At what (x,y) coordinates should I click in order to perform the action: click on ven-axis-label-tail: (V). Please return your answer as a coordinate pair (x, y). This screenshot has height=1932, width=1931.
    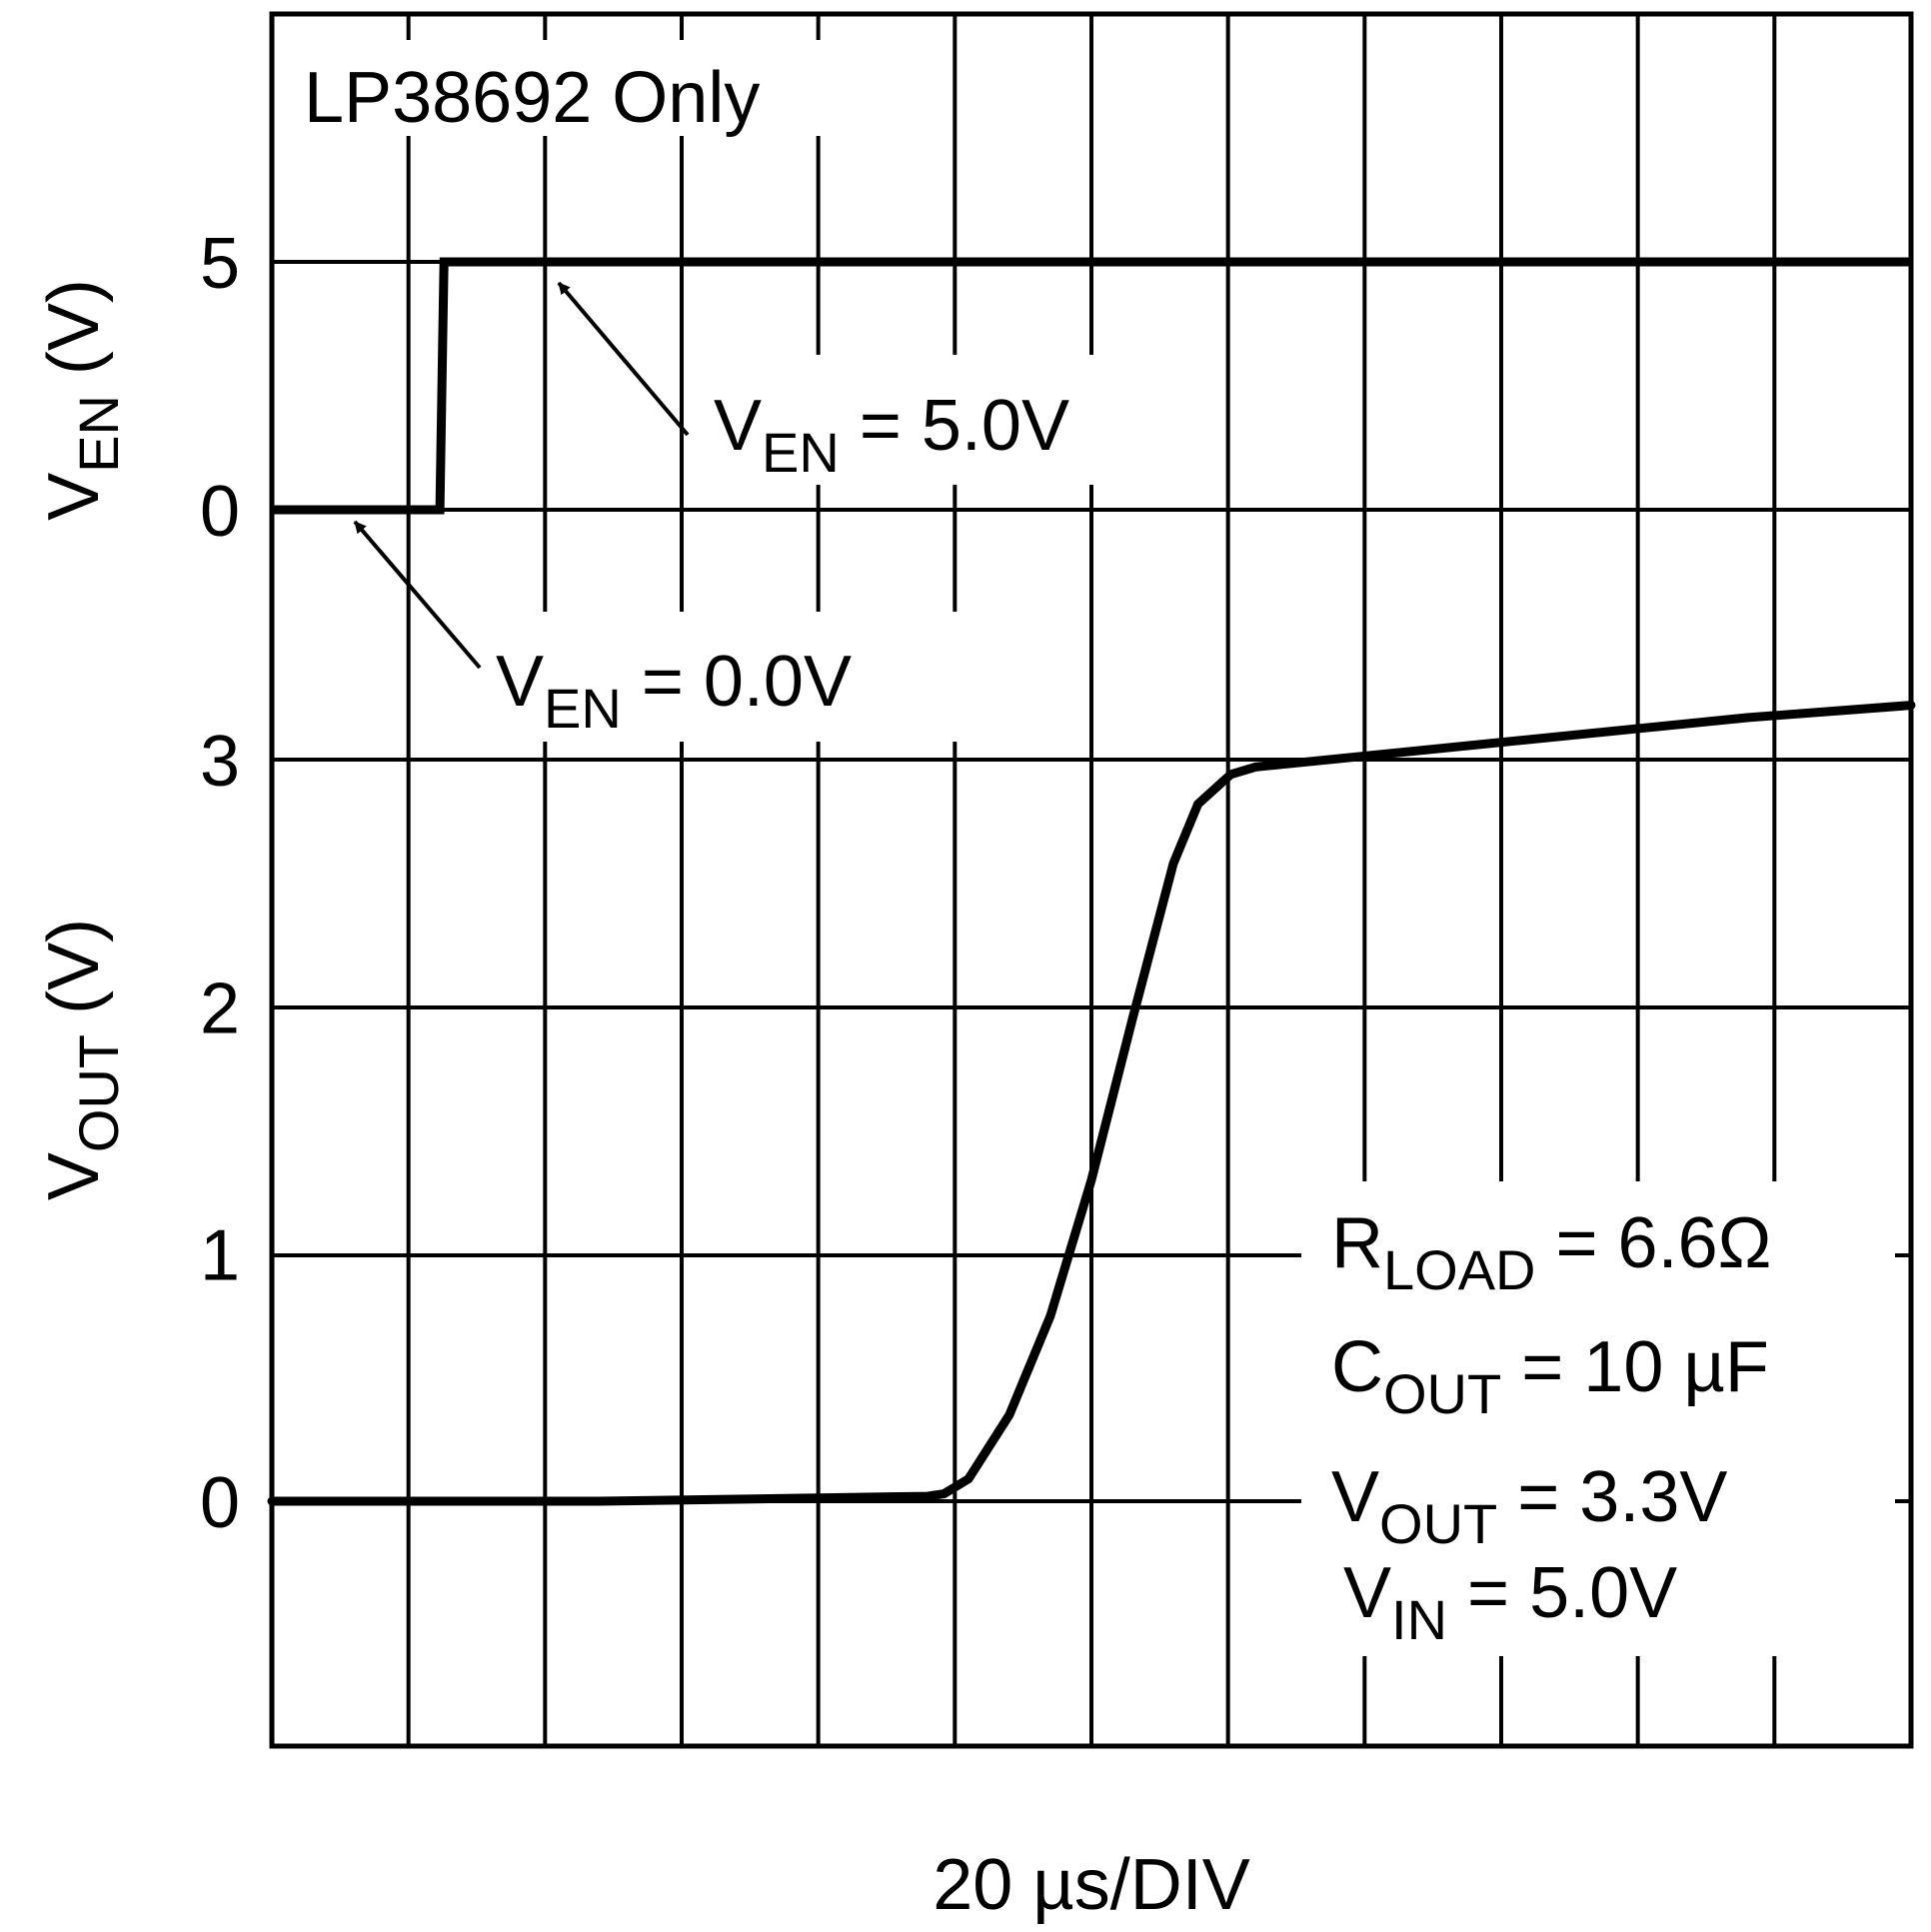
    Looking at the image, I should click on (74, 337).